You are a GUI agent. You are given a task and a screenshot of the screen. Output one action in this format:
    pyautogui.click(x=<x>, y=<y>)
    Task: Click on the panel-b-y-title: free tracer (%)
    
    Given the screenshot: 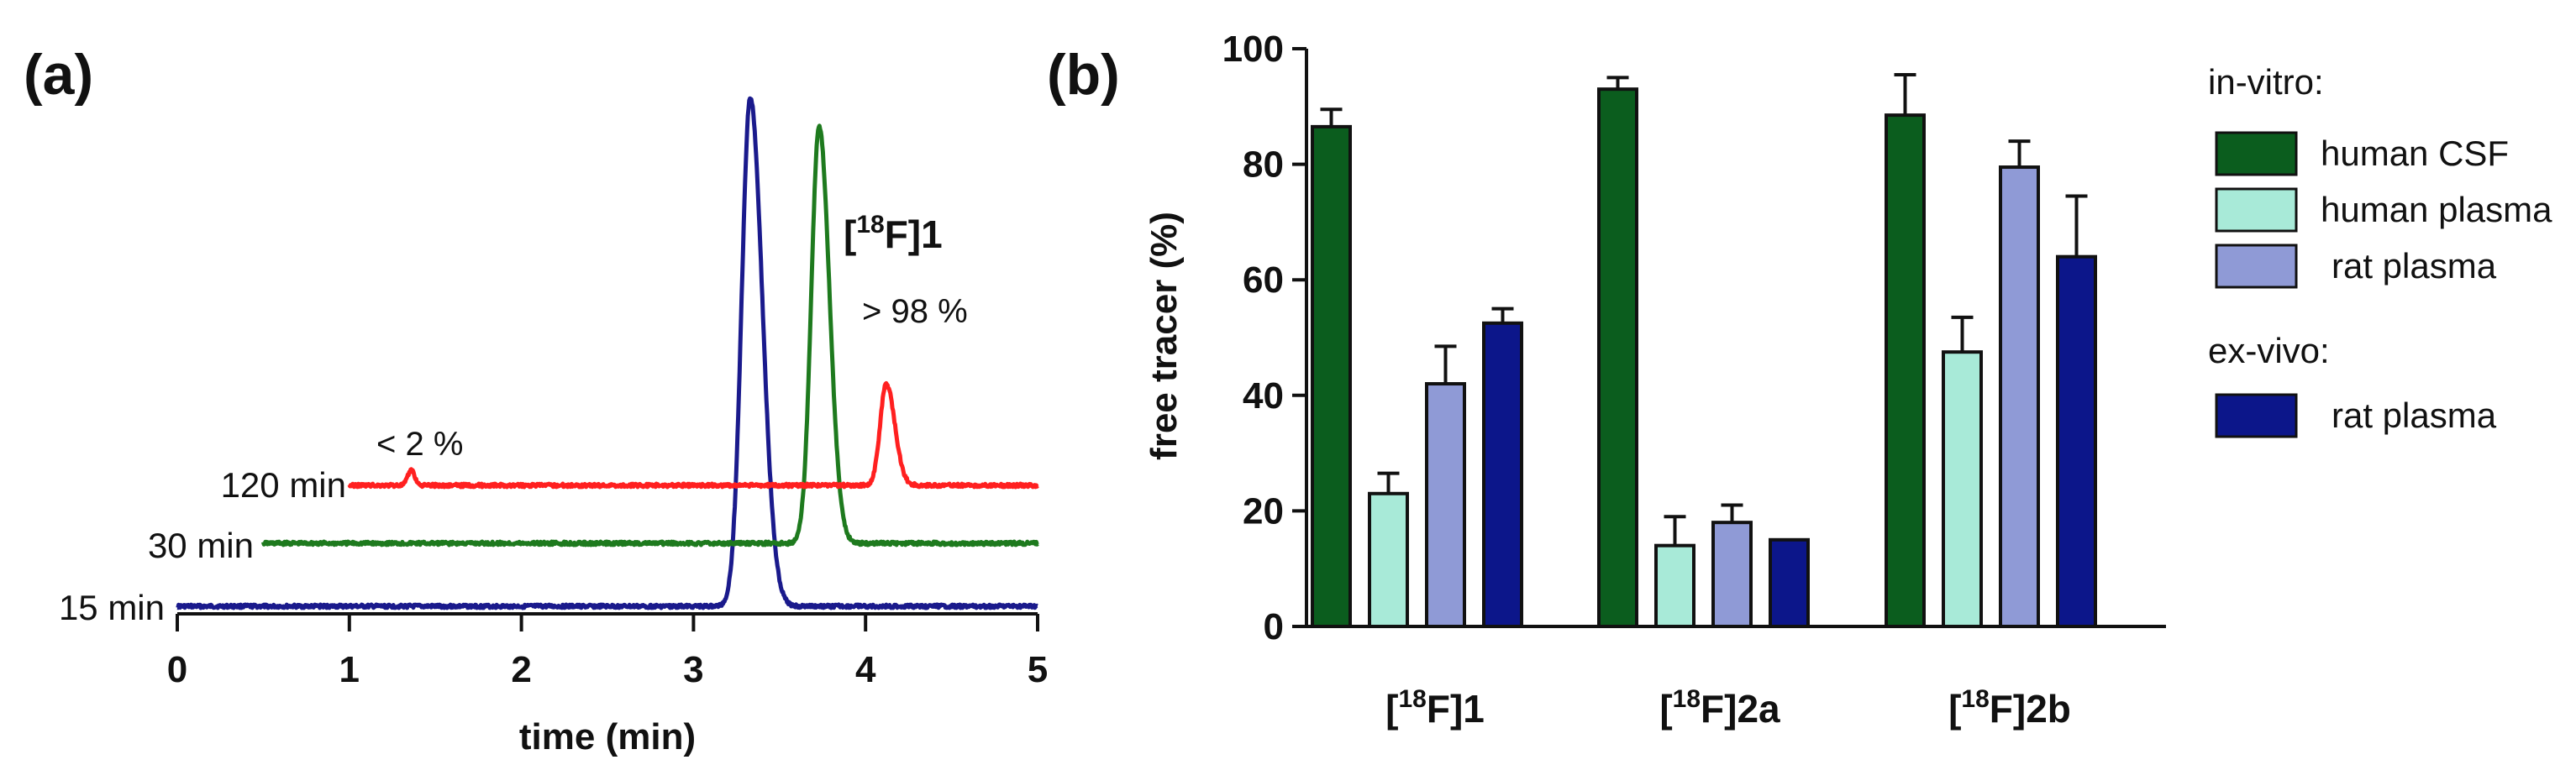 What is the action you would take?
    pyautogui.click(x=1164, y=336)
    